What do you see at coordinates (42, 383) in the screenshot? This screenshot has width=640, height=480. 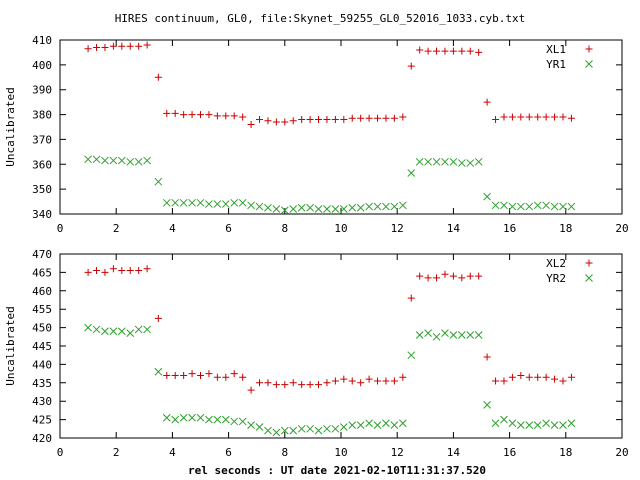 I see `y-tick-label: 435` at bounding box center [42, 383].